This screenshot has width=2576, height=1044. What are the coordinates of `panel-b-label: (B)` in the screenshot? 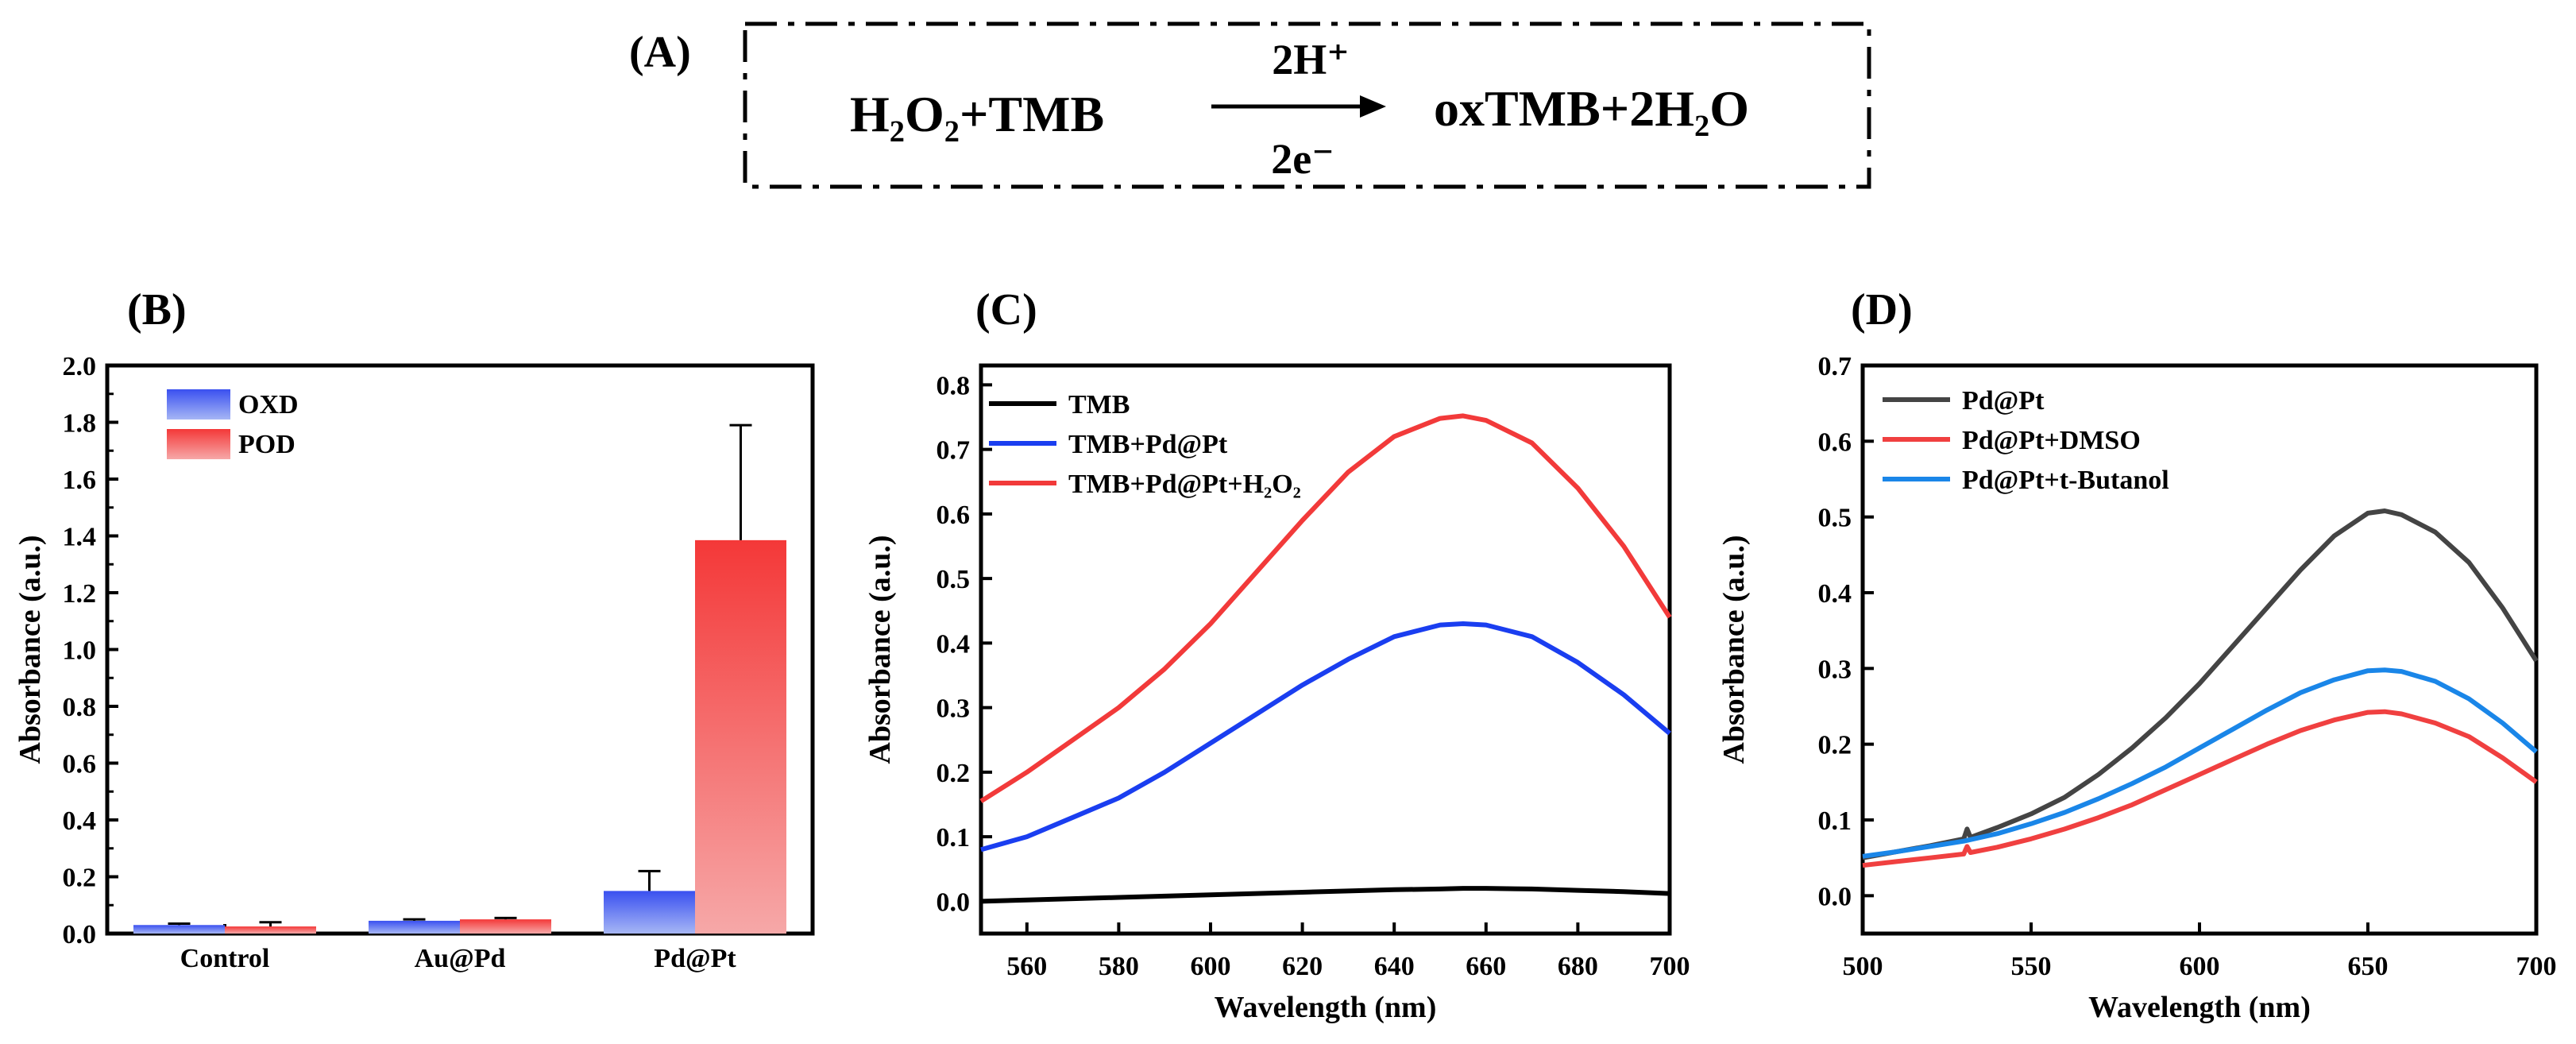 It's located at (157, 309).